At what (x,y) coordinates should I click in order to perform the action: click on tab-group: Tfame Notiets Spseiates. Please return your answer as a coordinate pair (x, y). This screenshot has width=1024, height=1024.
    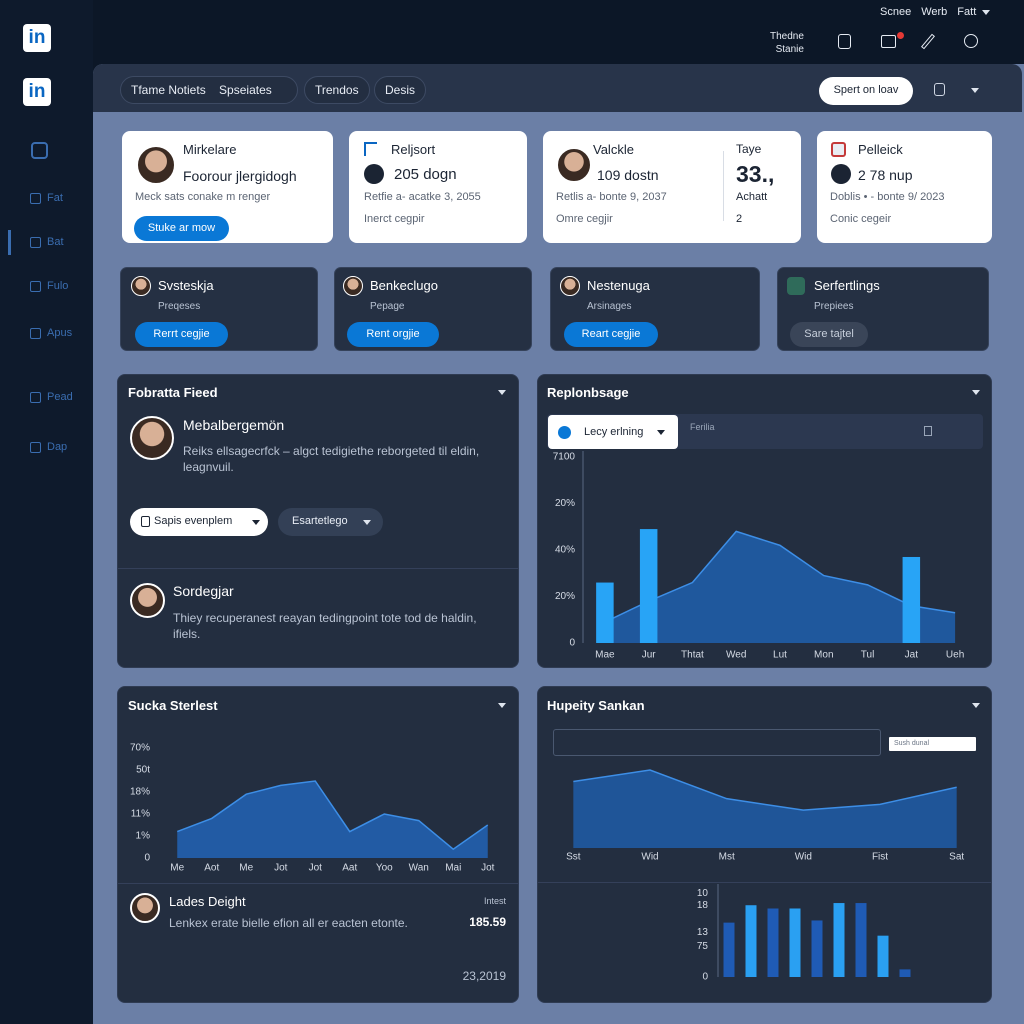
    Looking at the image, I should click on (209, 90).